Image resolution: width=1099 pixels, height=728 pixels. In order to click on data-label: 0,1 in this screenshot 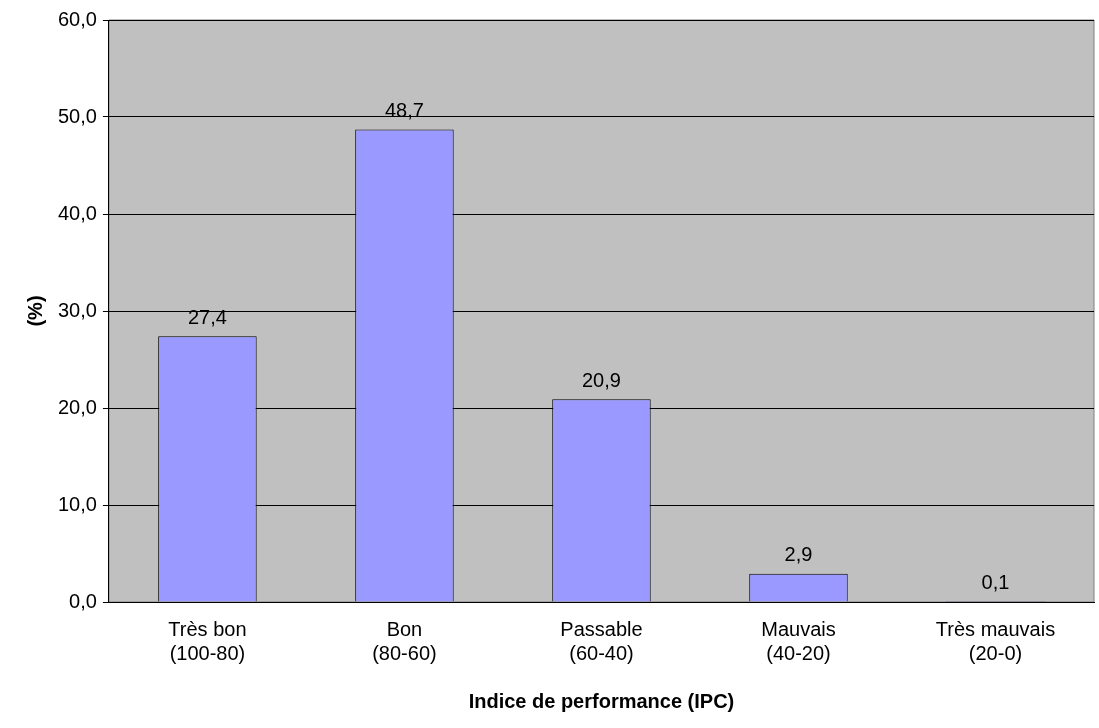, I will do `click(995, 581)`.